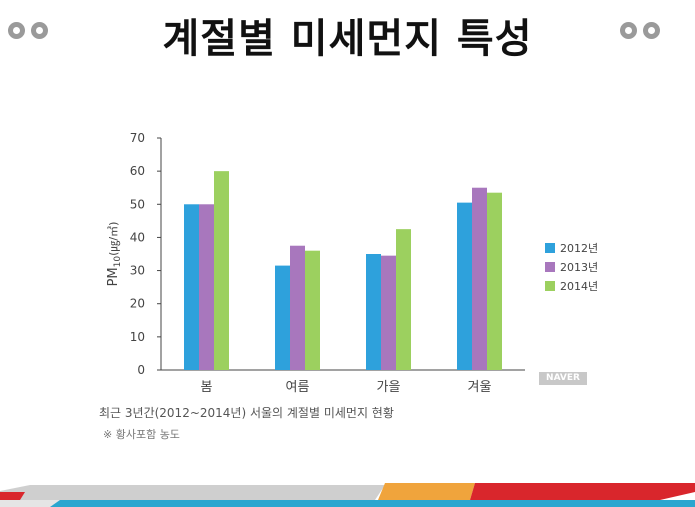  Describe the element at coordinates (141, 434) in the screenshot. I see `chart-note: ※ 황사포함 농도` at that location.